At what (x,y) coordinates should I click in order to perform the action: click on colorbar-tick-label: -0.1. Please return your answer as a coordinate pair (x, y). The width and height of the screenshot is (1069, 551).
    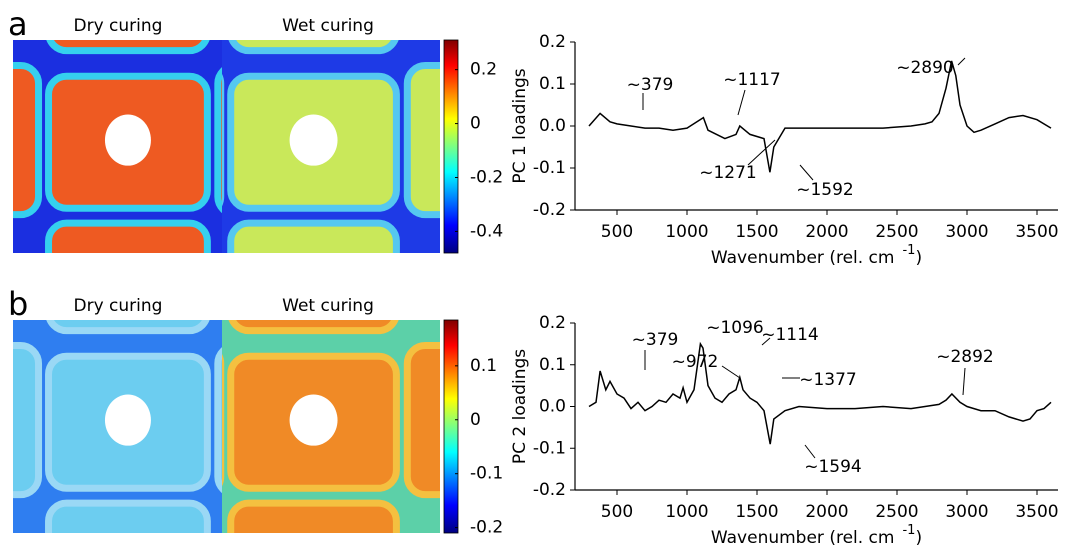
    Looking at the image, I should click on (486, 474).